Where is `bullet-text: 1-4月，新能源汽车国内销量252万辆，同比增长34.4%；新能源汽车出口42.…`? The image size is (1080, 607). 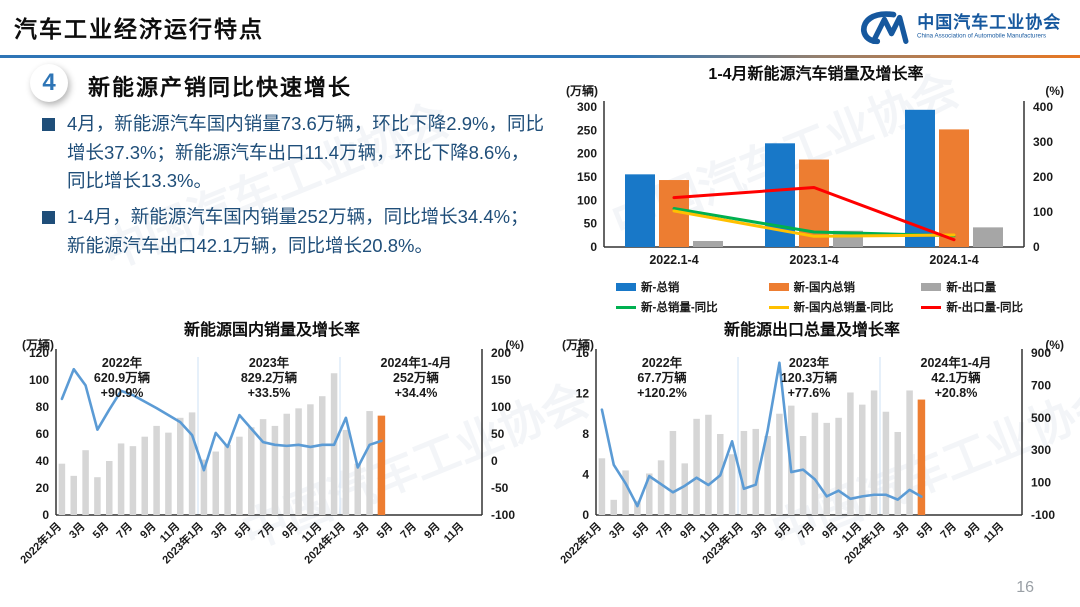
bullet-text: 1-4月，新能源汽车国内销量252万辆，同比增长34.4%；新能源汽车出口42.… is located at coordinates (298, 231).